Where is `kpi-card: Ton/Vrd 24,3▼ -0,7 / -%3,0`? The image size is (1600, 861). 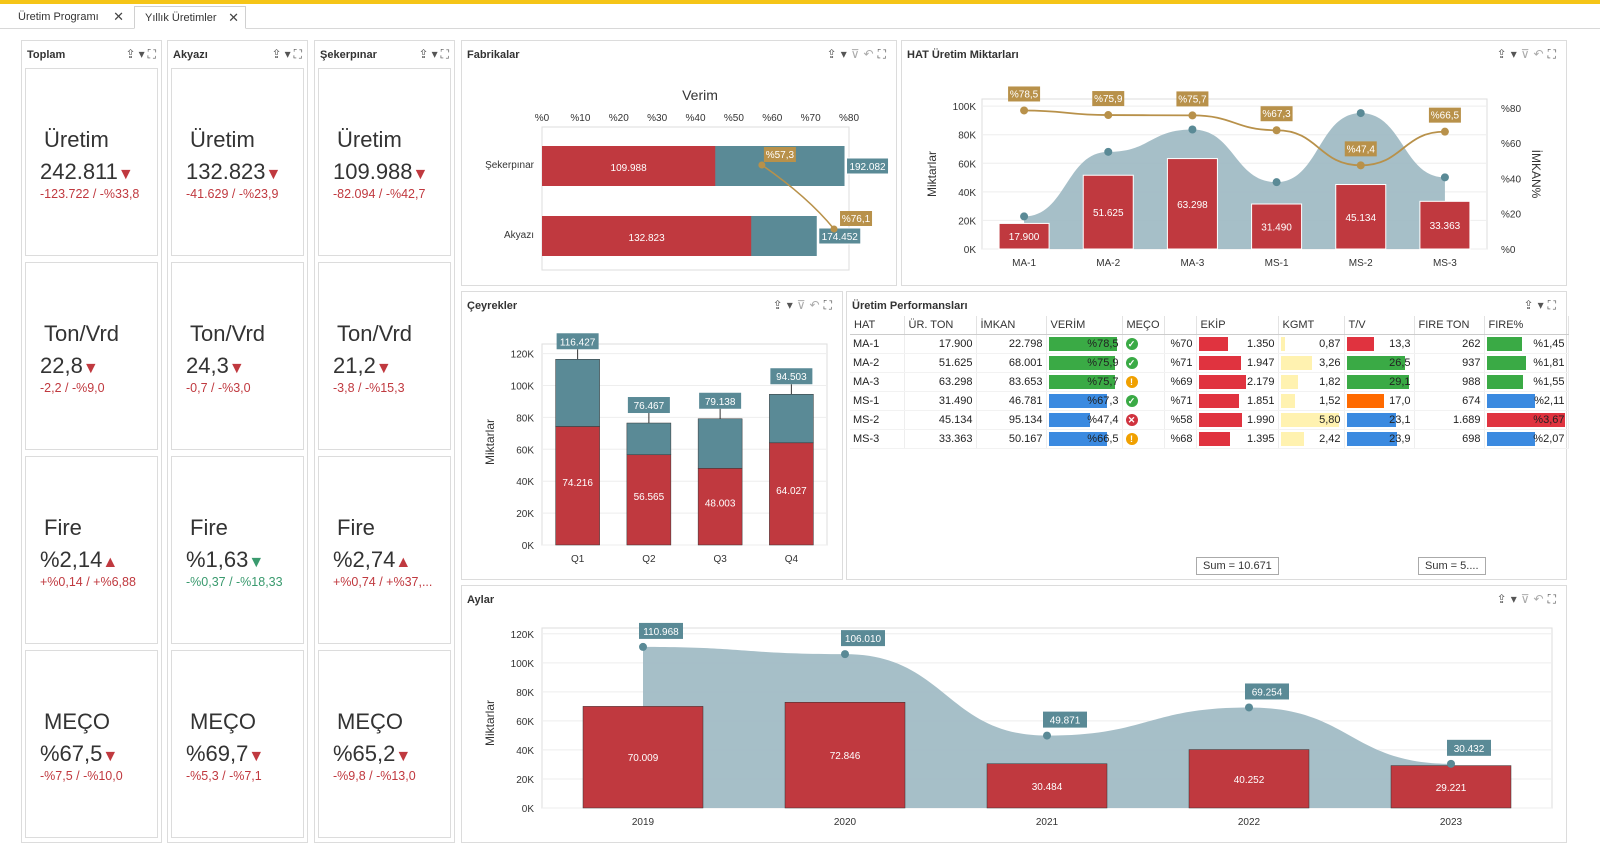
kpi-card: Ton/Vrd 24,3▼ -0,7 / -%3,0 is located at coordinates (237, 356).